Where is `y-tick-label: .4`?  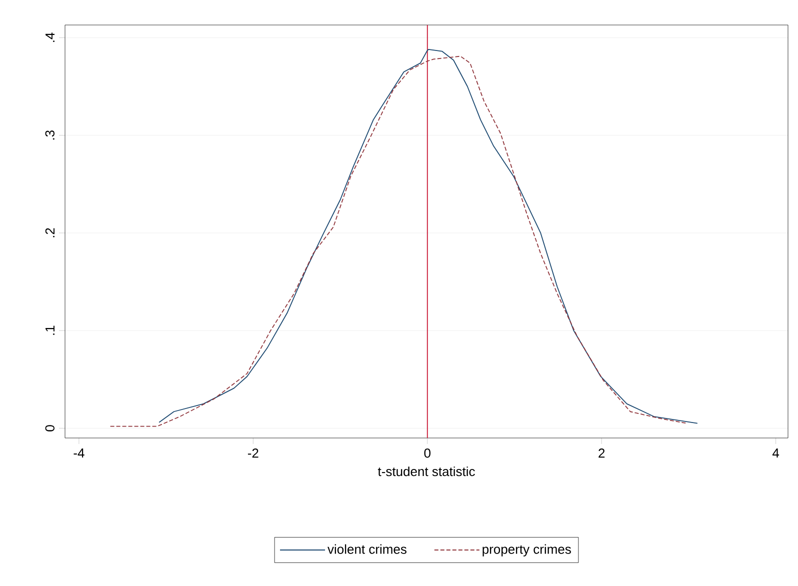 y-tick-label: .4 is located at coordinates (50, 37).